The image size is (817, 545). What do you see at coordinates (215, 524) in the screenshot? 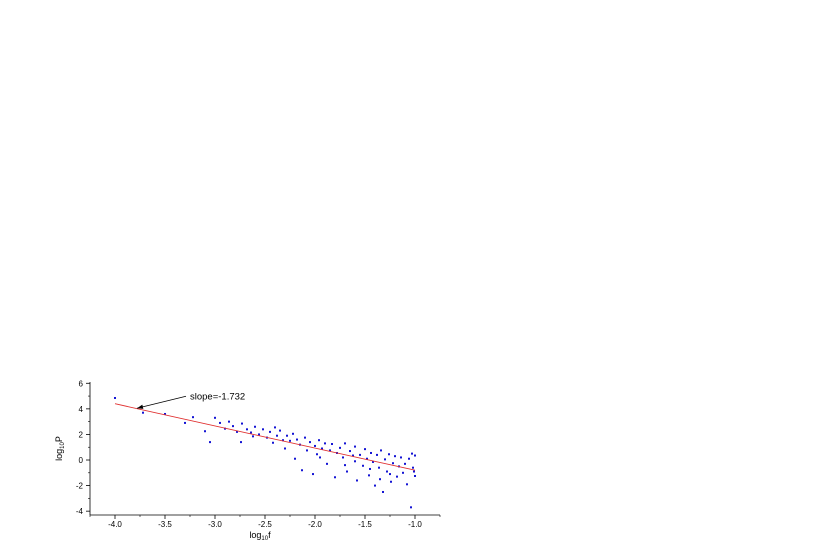
I see `x-tick-label: -3.0` at bounding box center [215, 524].